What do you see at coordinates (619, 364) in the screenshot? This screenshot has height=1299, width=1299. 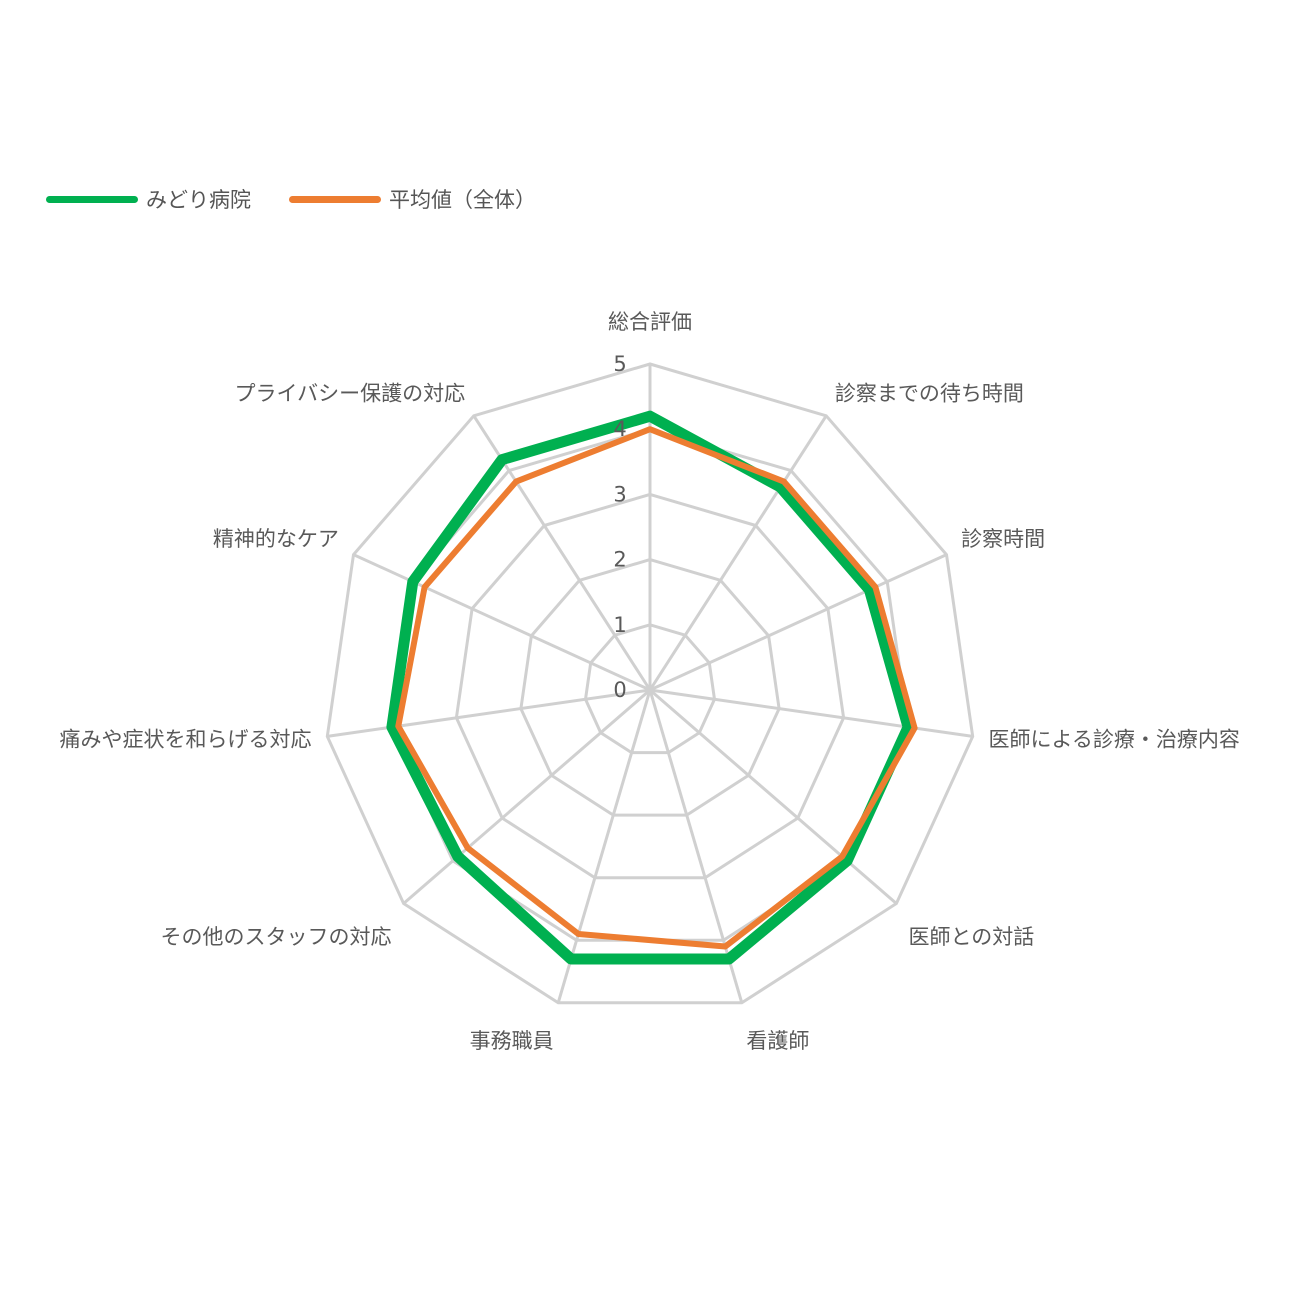 I see `tick-label-5: 5` at bounding box center [619, 364].